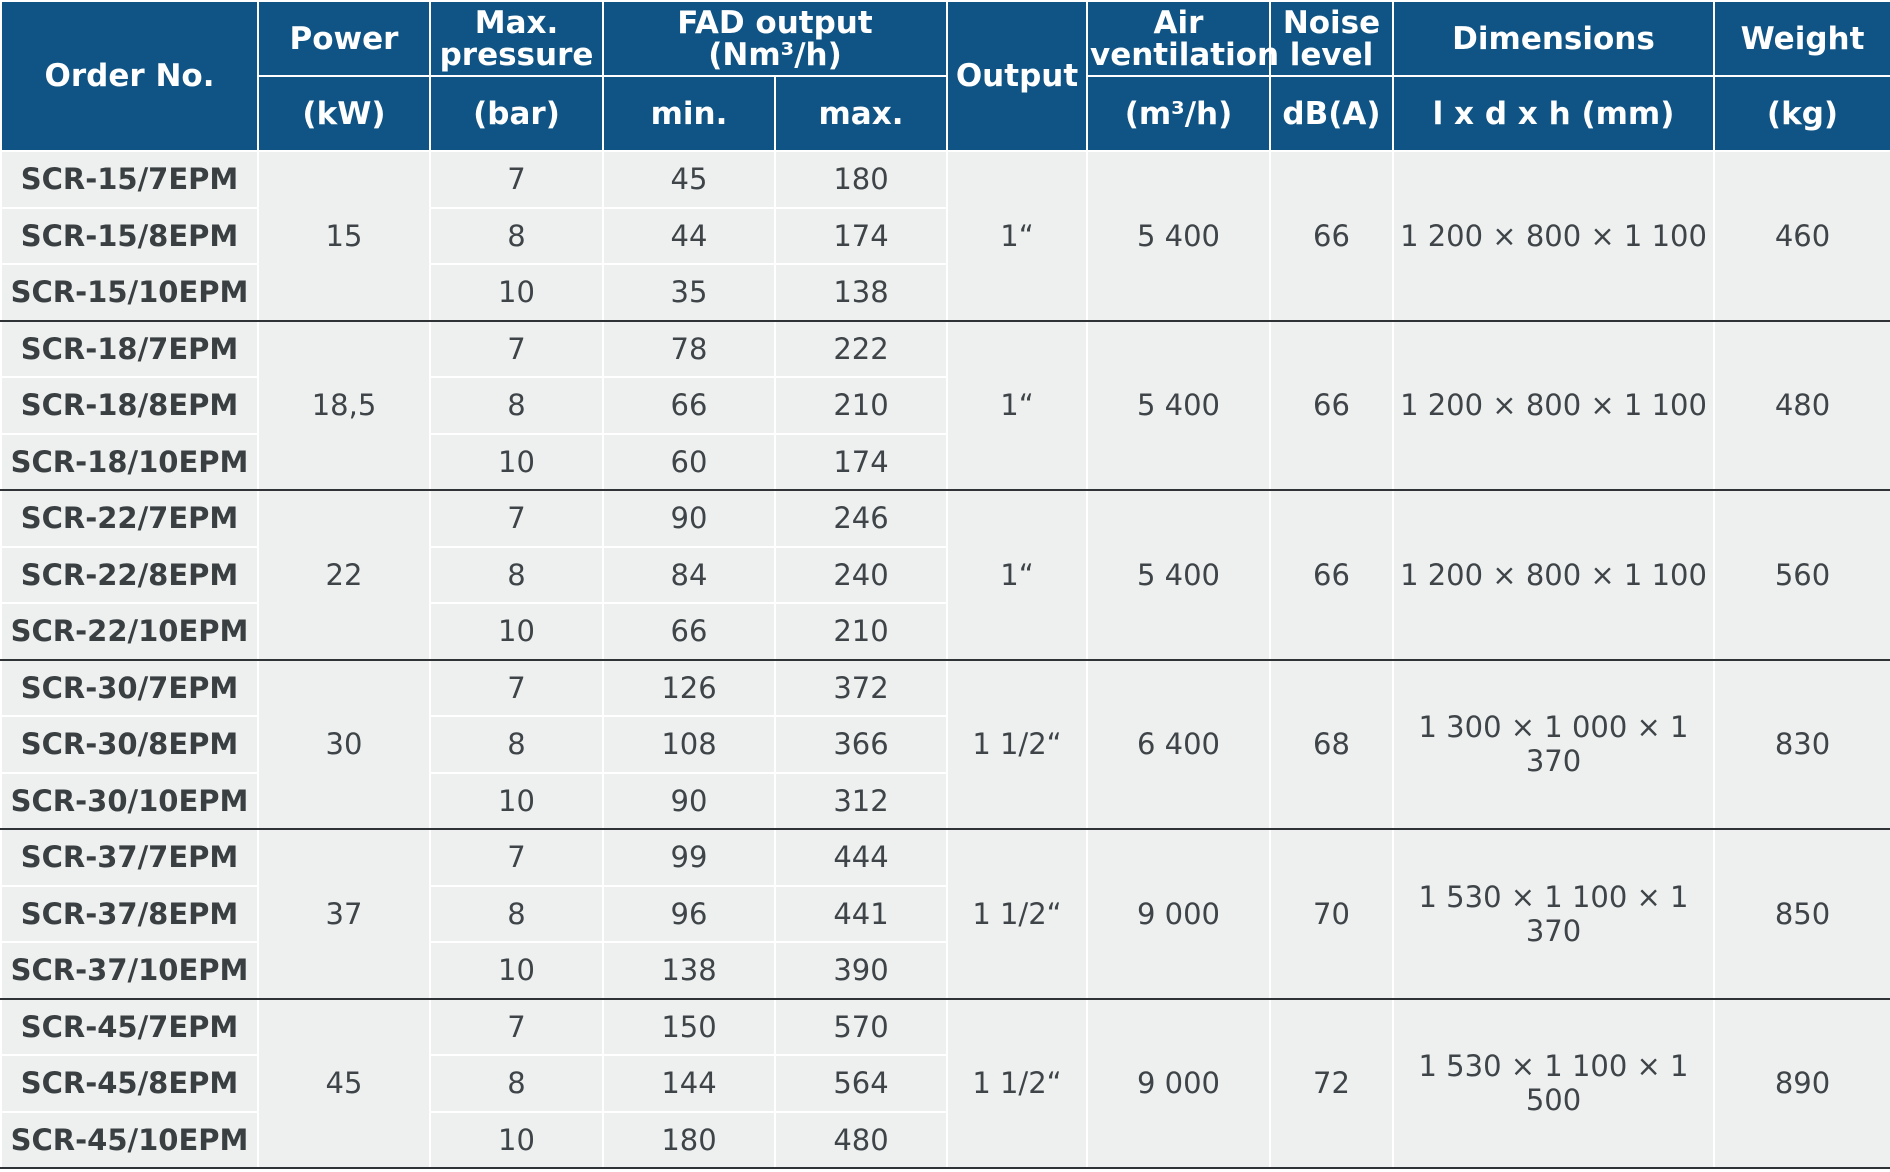 This screenshot has width=1890, height=1172. I want to click on header-weight: Weight, so click(1801, 38).